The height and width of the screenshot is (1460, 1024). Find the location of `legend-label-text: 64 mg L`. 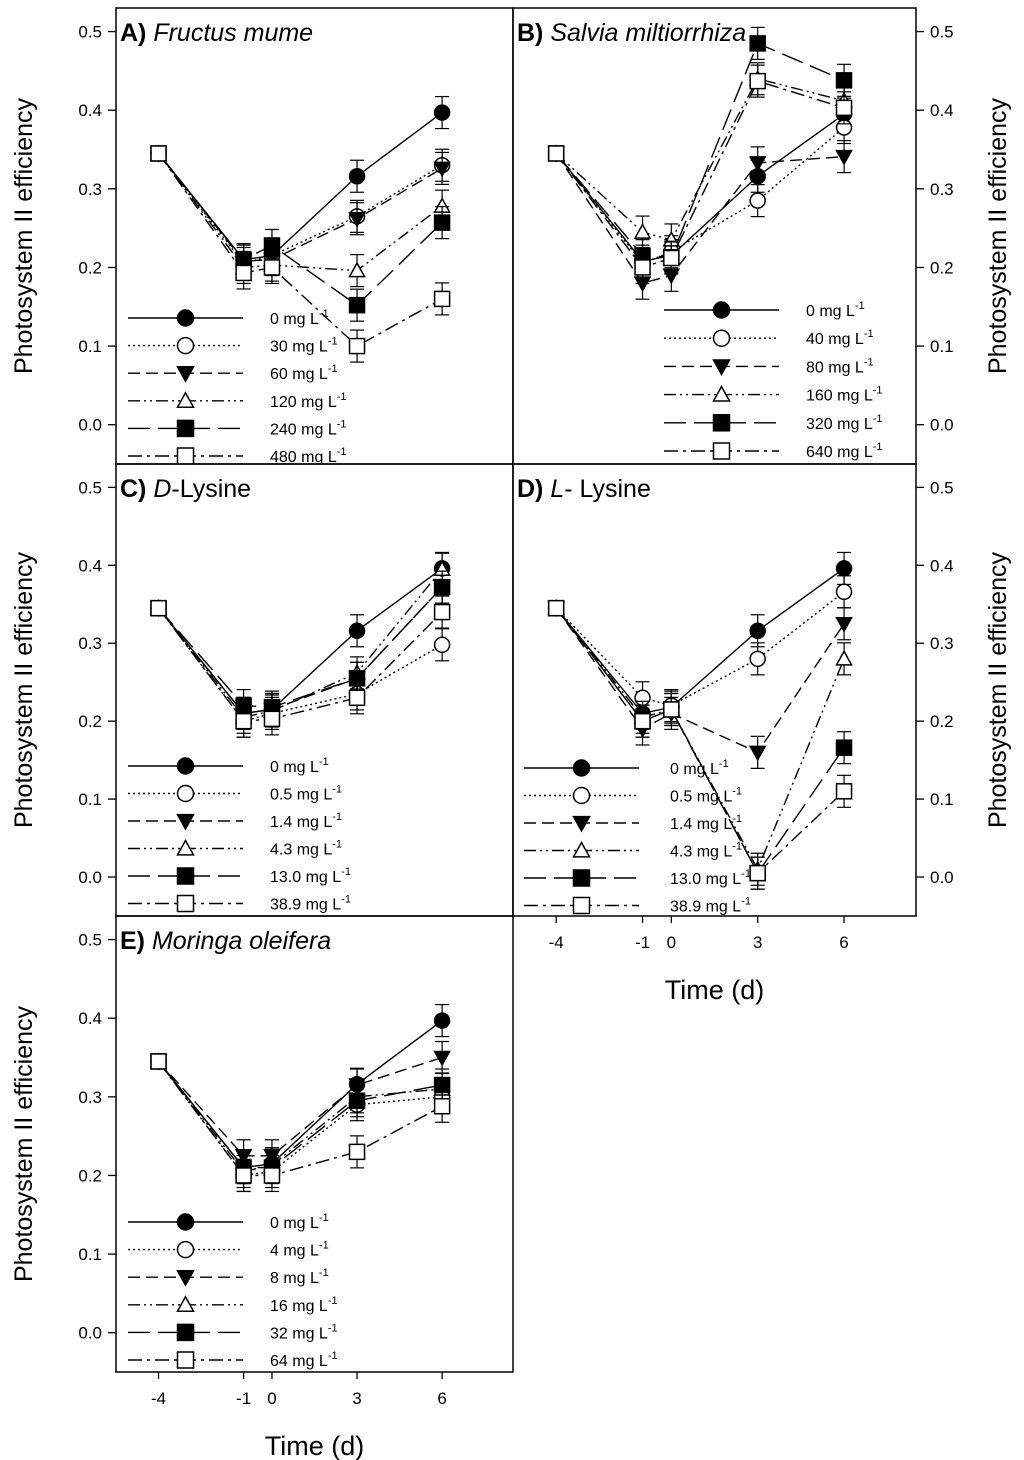

legend-label-text: 64 mg L is located at coordinates (299, 1361).